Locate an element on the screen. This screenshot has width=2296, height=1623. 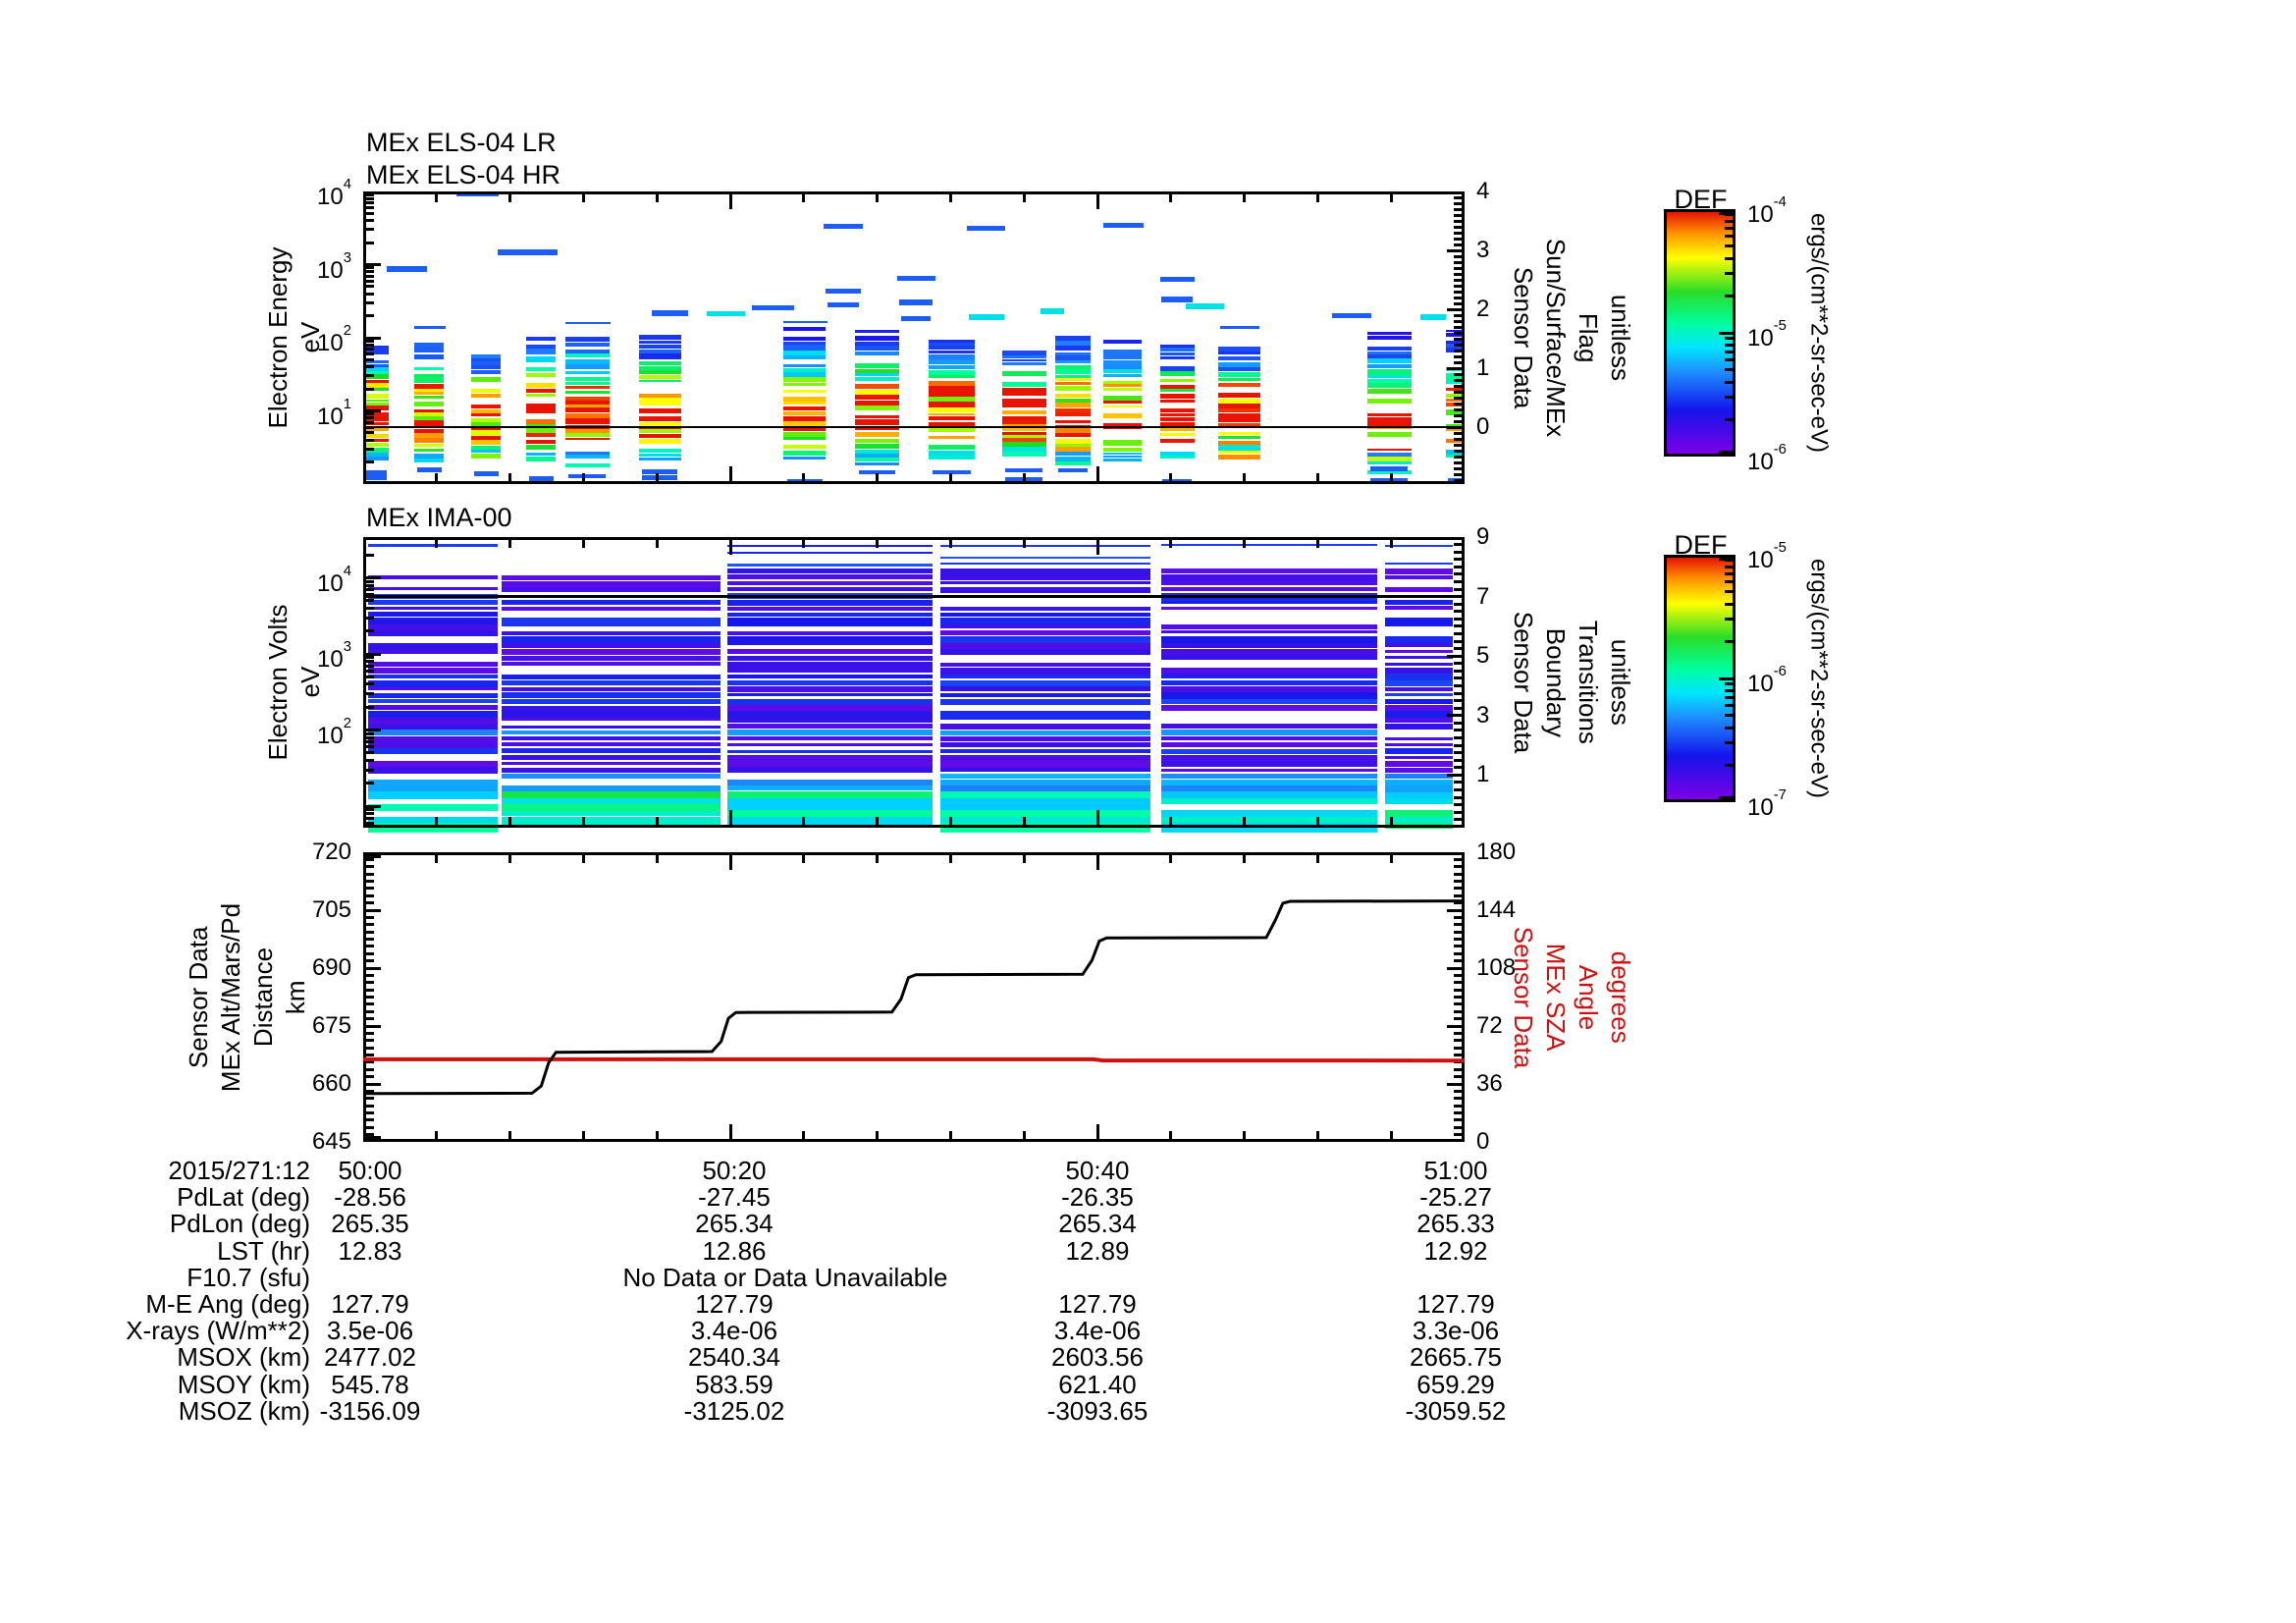
colorbar-tick-label: 10⁻⁶ is located at coordinates (1767, 458).